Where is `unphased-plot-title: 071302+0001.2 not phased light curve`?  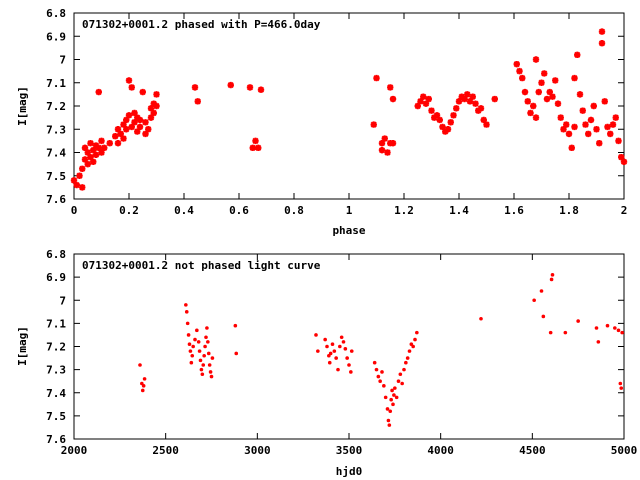 unphased-plot-title: 071302+0001.2 not phased light curve is located at coordinates (201, 265).